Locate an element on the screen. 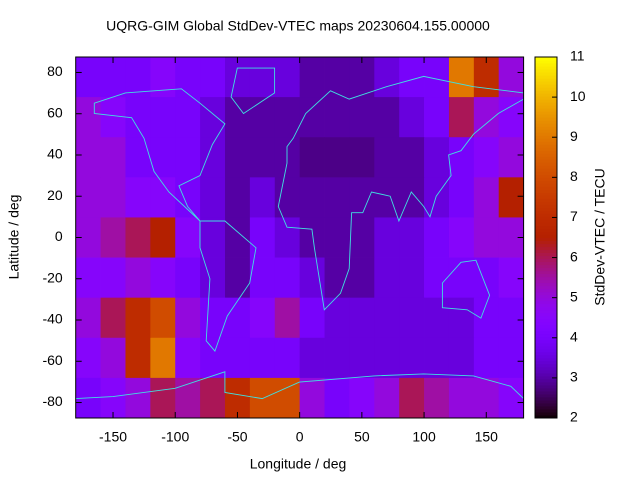  y-tick-label: -20 is located at coordinates (52, 277).